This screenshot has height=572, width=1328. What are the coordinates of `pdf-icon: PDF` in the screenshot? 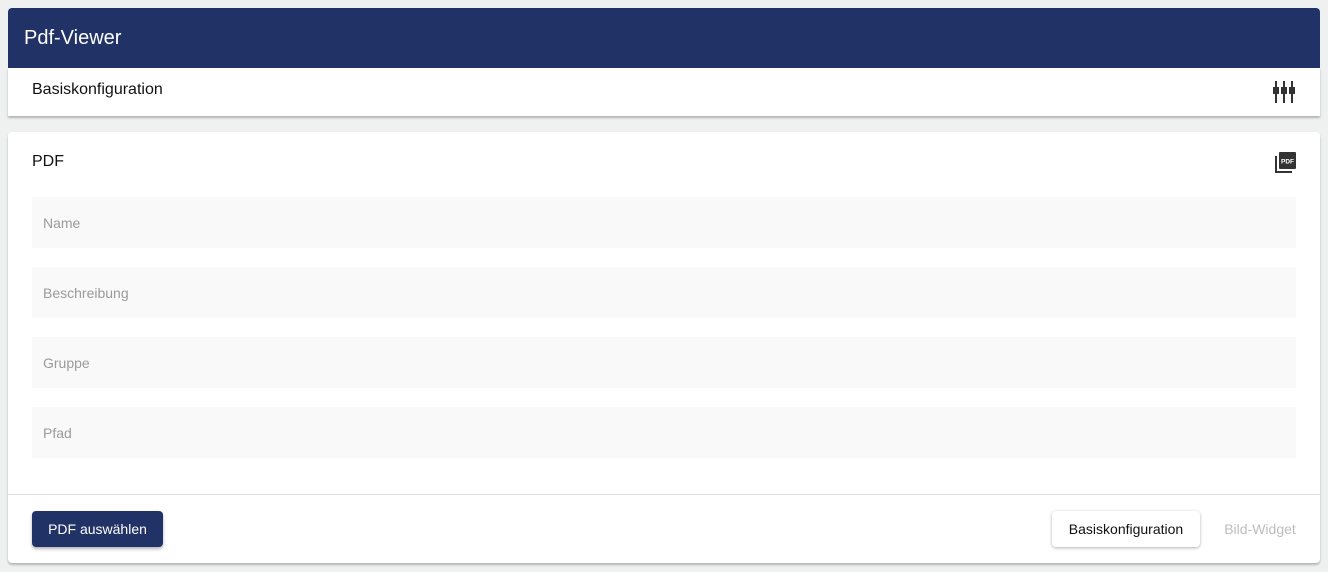 It's located at (1285, 165).